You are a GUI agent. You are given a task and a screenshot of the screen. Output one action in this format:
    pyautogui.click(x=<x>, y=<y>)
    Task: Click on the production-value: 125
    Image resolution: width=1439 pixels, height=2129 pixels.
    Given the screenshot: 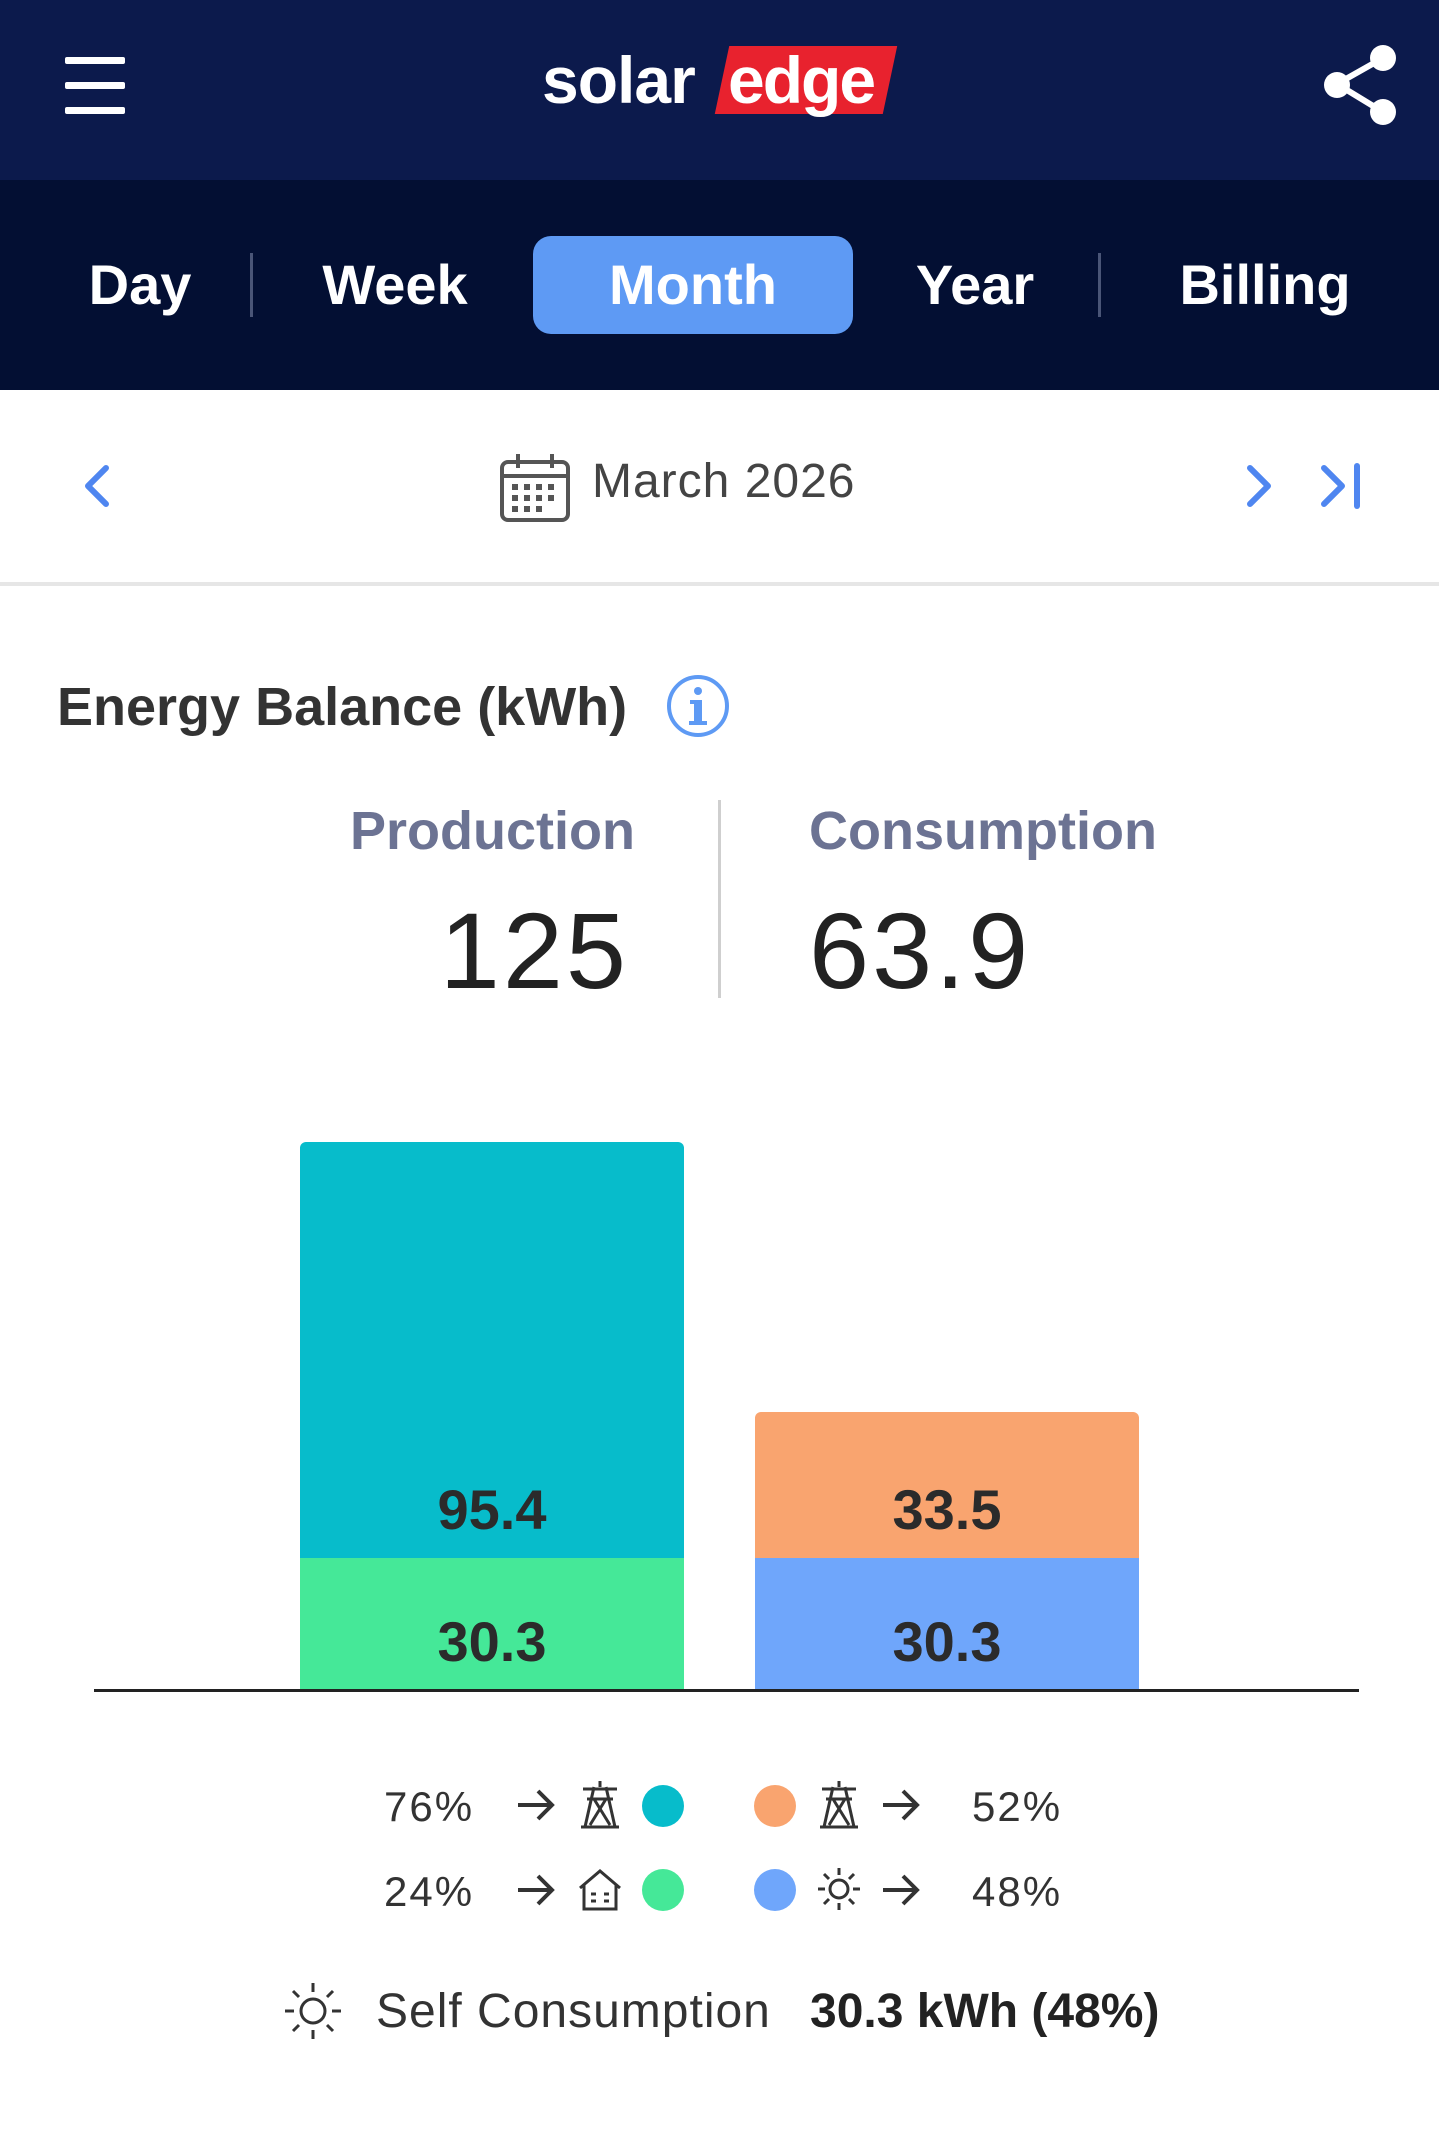 What is the action you would take?
    pyautogui.click(x=534, y=950)
    